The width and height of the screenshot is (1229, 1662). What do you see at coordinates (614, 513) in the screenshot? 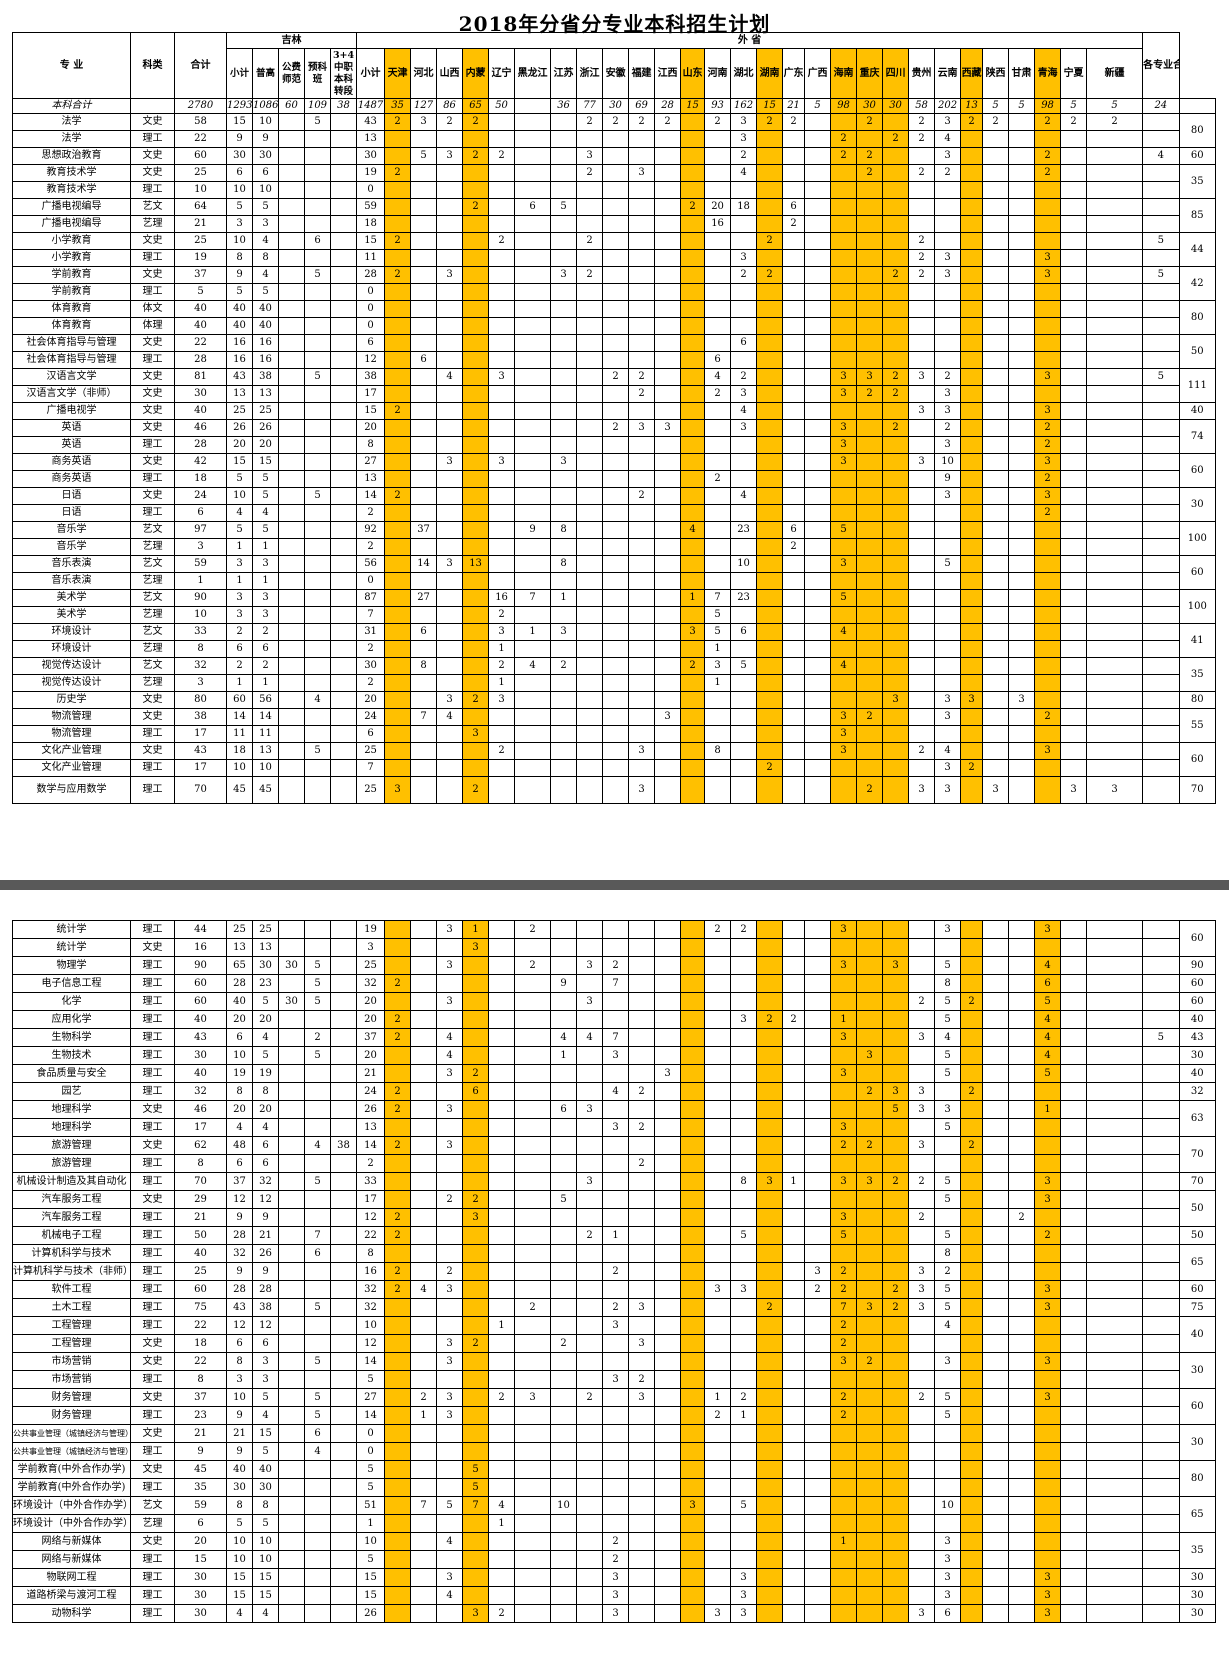
I see `table-row: 日语 理工 6 4 4 2 2` at bounding box center [614, 513].